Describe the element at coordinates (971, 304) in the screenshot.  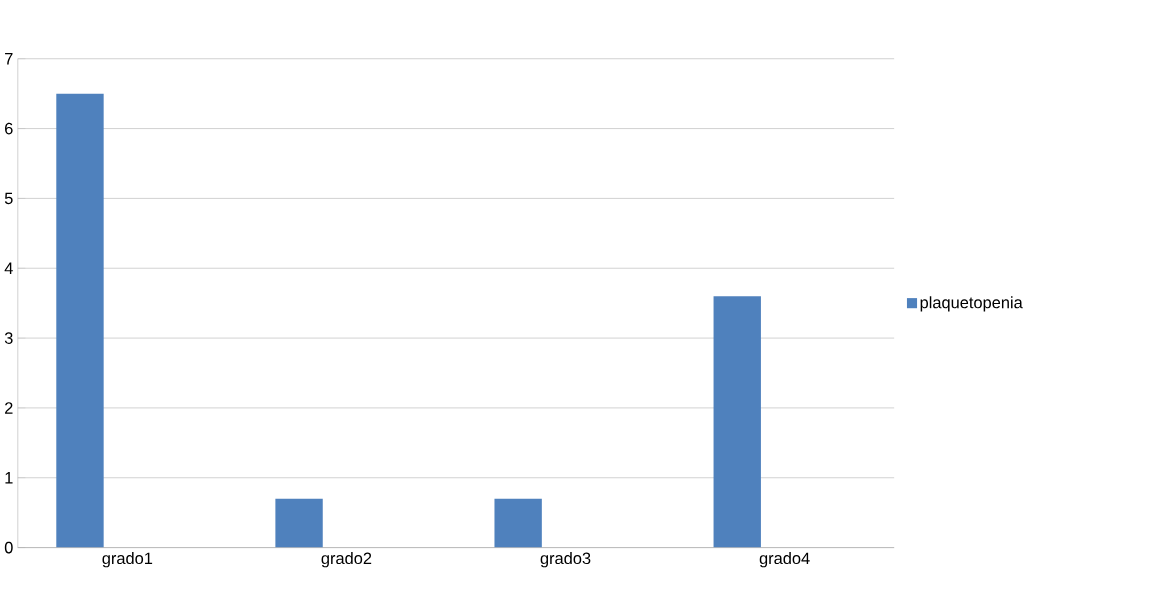
I see `legend-label: plaquetopenia` at that location.